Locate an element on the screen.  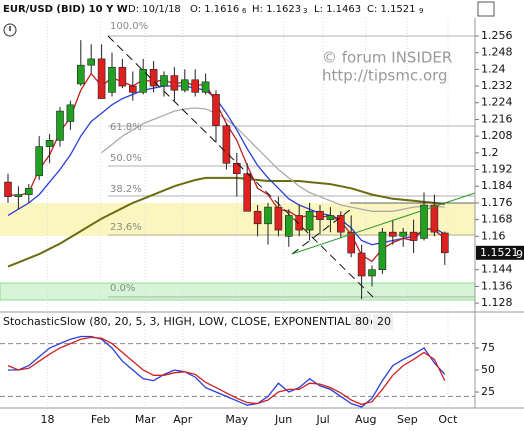
close: C: 1.1521 is located at coordinates (391, 9).